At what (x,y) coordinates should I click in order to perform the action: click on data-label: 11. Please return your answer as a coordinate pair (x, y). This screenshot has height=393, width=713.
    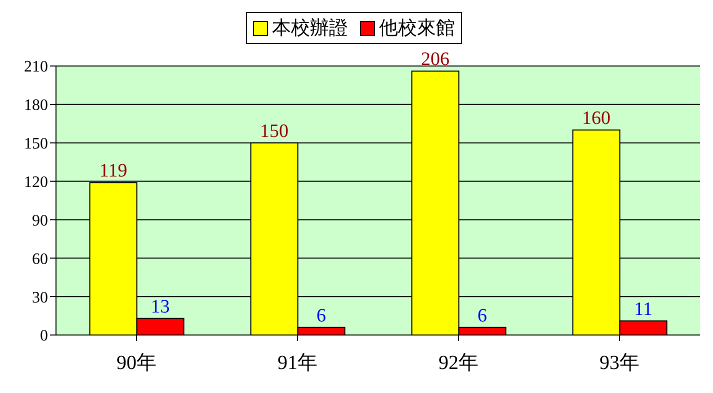
    Looking at the image, I should click on (643, 309).